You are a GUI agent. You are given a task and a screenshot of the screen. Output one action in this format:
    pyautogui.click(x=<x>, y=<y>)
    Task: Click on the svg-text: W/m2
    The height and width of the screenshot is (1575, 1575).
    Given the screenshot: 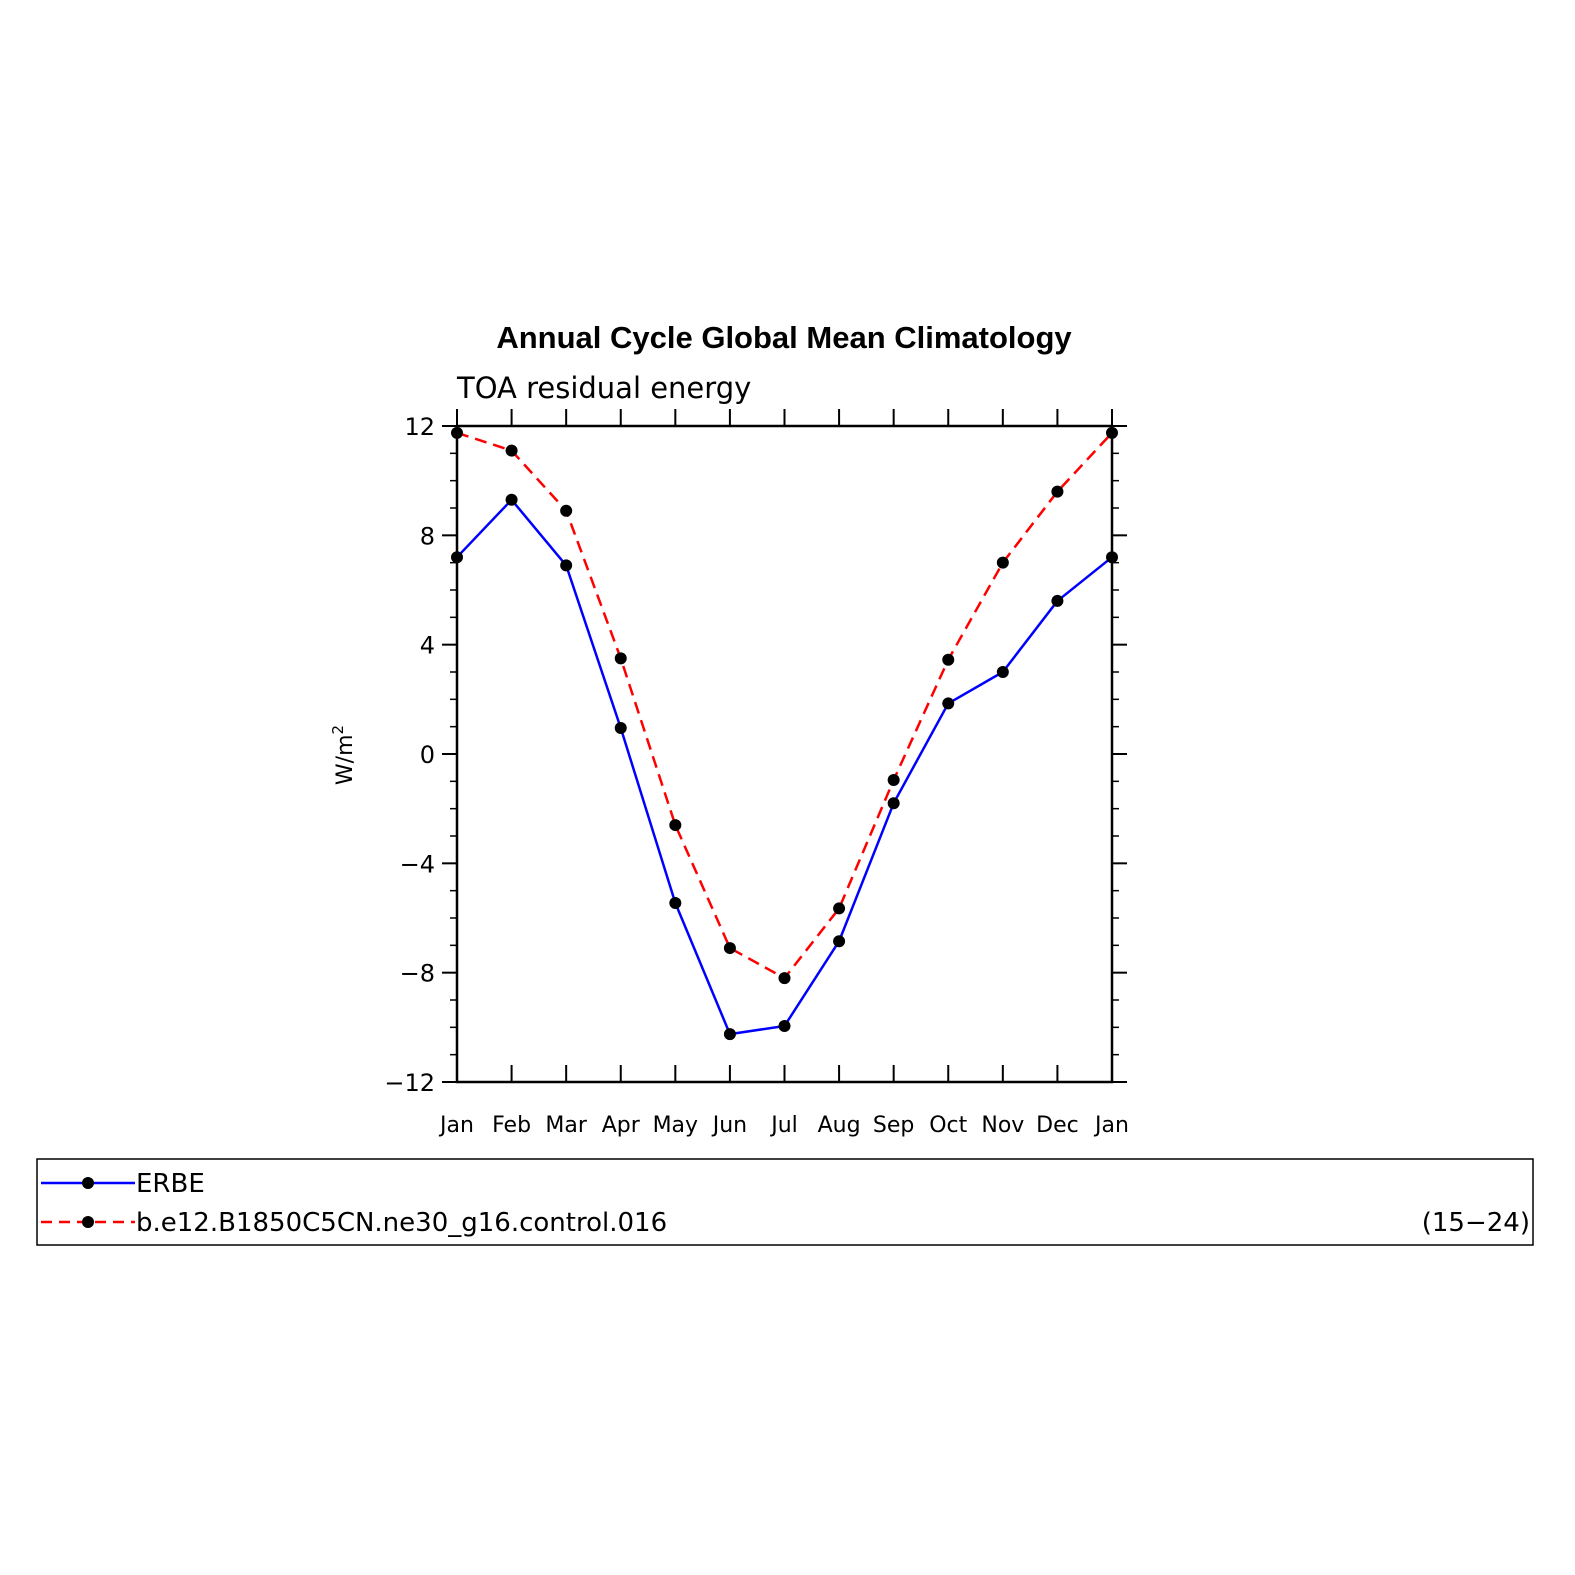 What is the action you would take?
    pyautogui.click(x=343, y=755)
    